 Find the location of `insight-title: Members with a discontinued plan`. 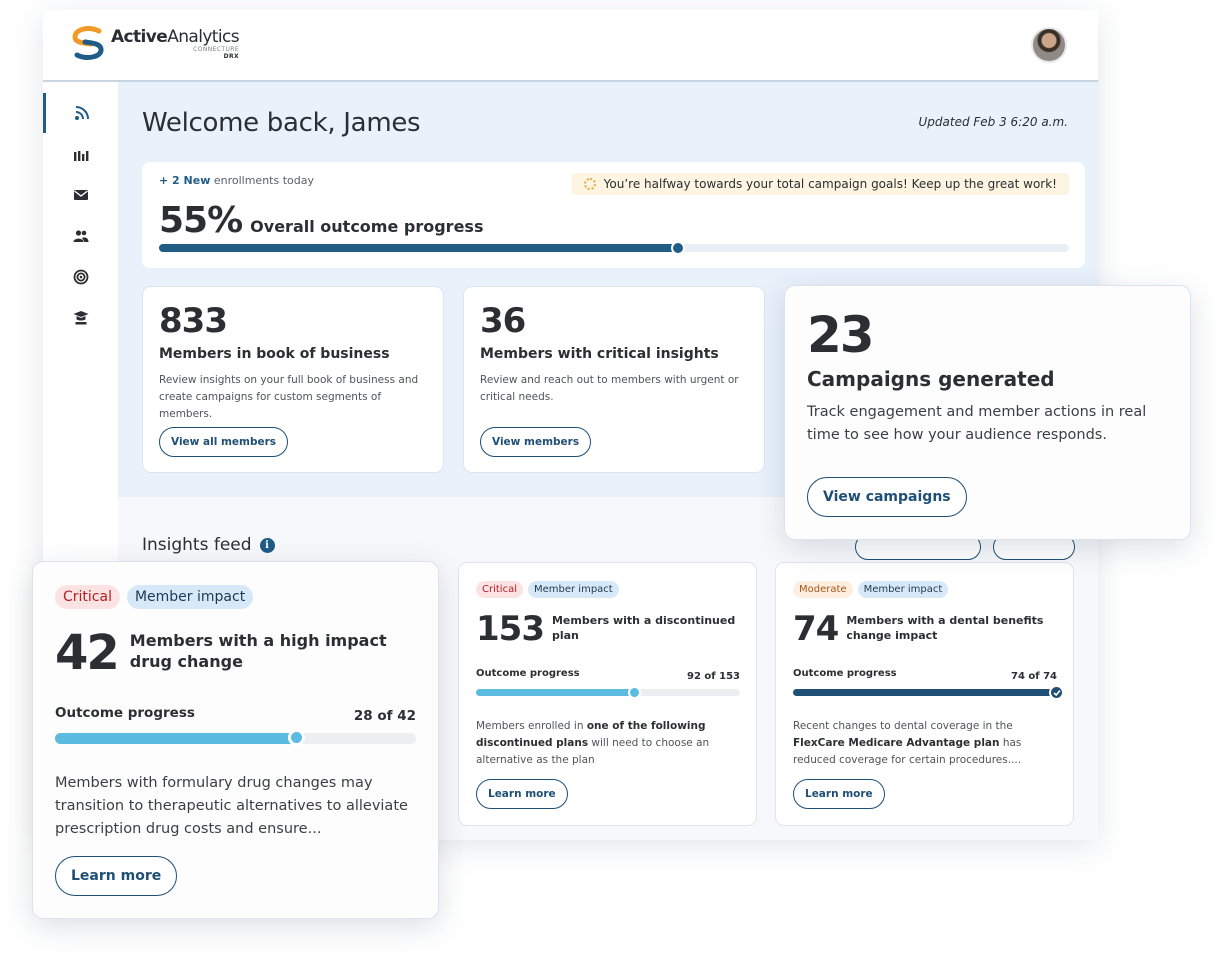

insight-title: Members with a discontinued plan is located at coordinates (643, 628).